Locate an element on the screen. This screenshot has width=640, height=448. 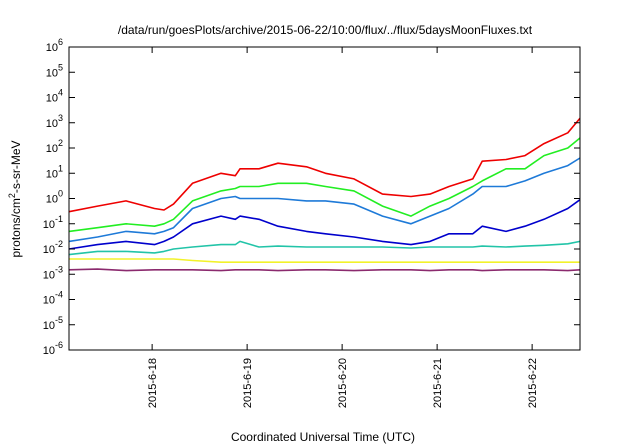
y-tick-label: 10³ is located at coordinates (54, 121).